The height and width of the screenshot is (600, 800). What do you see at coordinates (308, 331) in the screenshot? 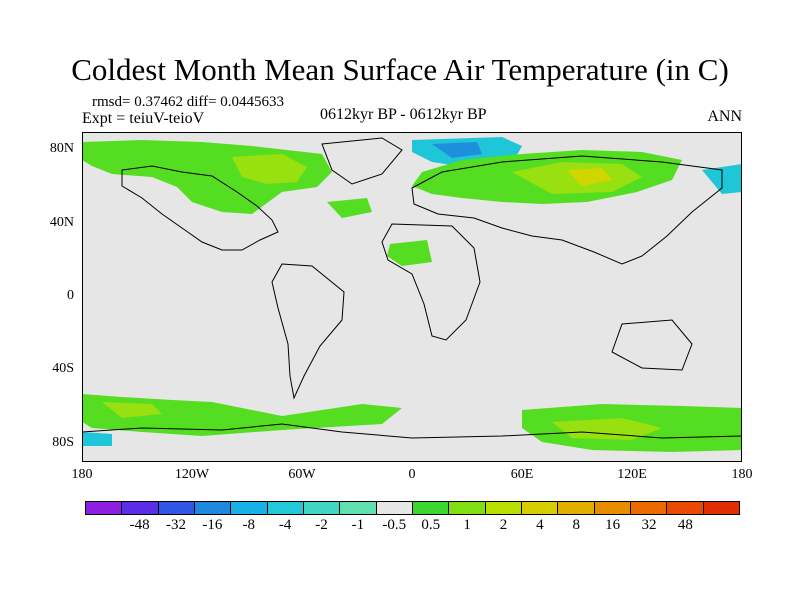
I see `coastline-south-america` at bounding box center [308, 331].